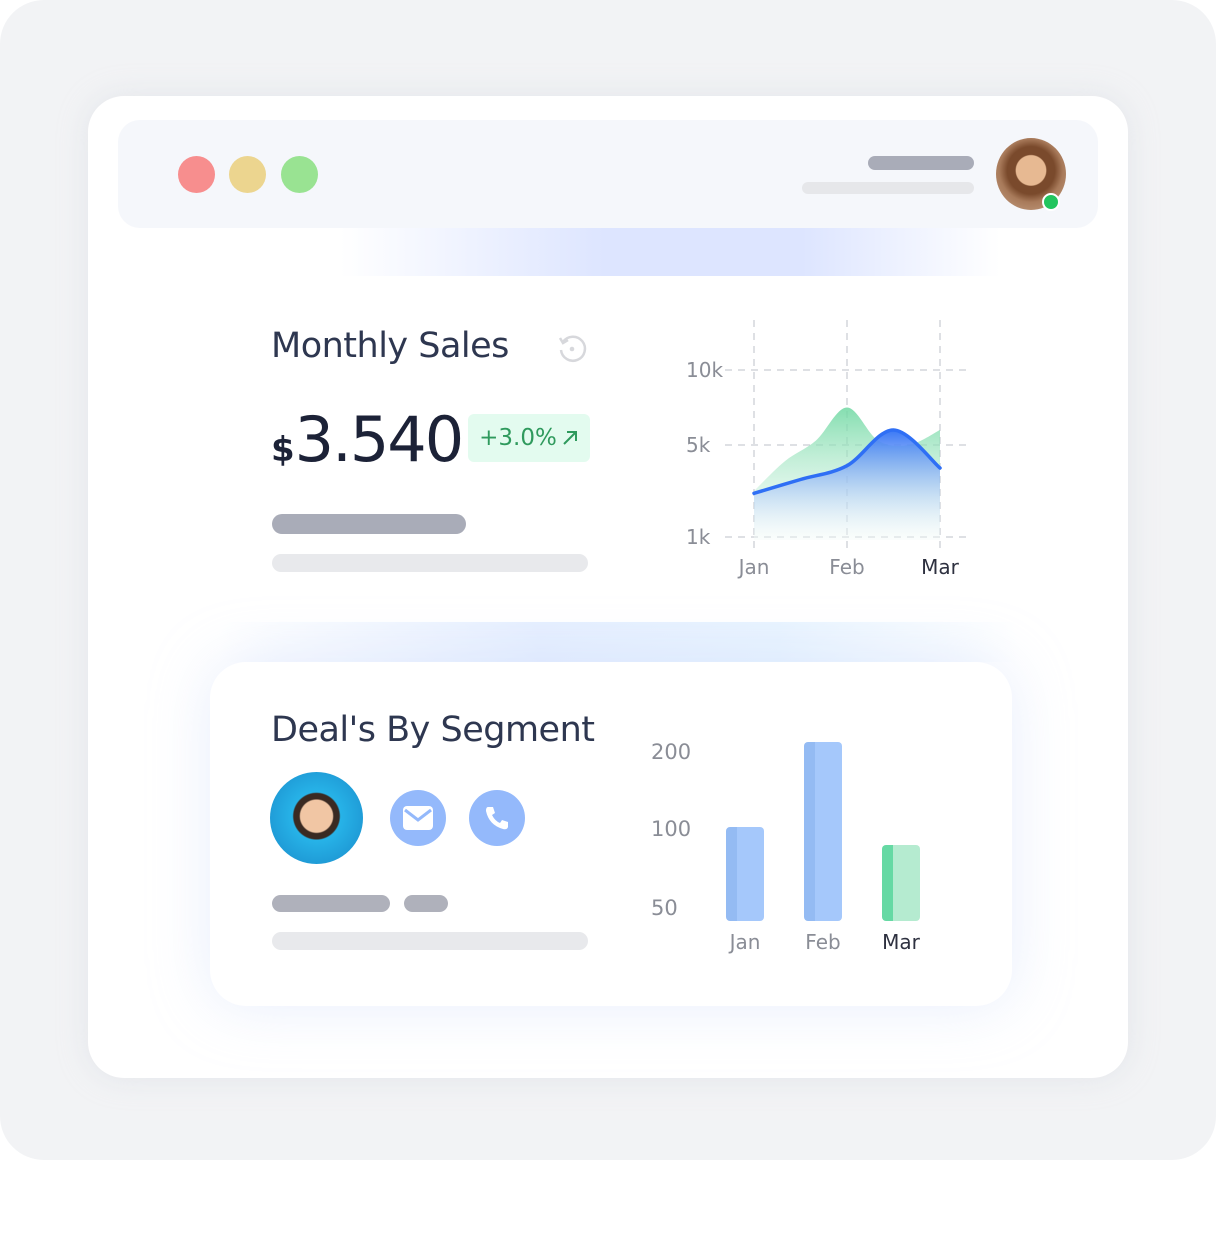 This screenshot has height=1248, width=1232. What do you see at coordinates (316, 818) in the screenshot?
I see `contact-avatar` at bounding box center [316, 818].